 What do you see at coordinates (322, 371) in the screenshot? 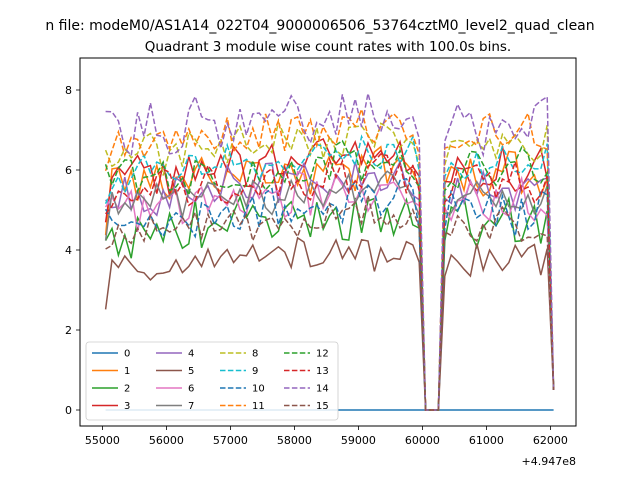
I see `legend-label-13: 13` at bounding box center [322, 371].